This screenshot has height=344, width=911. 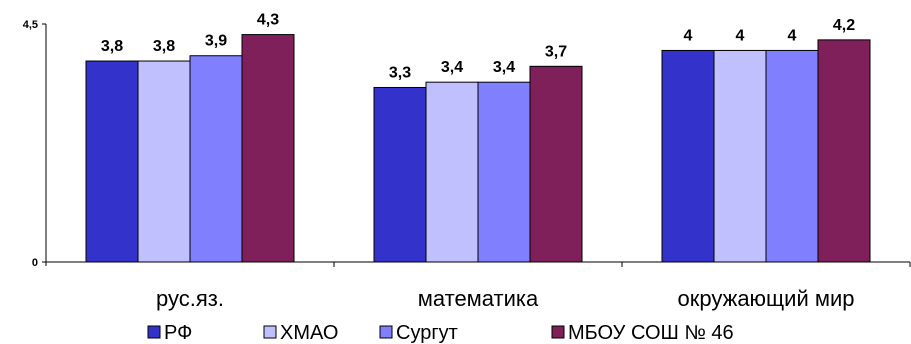 What do you see at coordinates (268, 20) in the screenshot?
I see `data-label: 4,3` at bounding box center [268, 20].